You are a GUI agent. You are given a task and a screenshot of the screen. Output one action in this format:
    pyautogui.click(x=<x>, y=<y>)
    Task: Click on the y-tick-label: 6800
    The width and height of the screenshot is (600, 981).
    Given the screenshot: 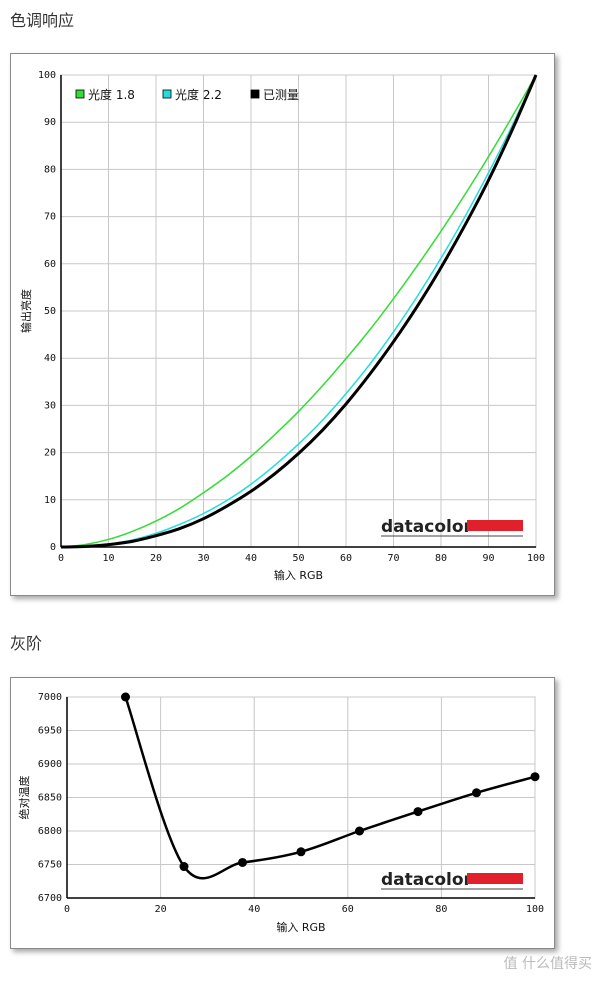 What is the action you would take?
    pyautogui.click(x=50, y=831)
    